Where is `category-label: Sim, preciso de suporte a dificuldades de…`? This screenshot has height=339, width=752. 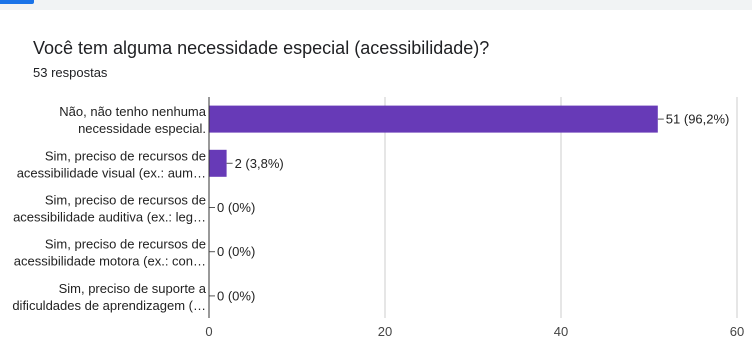
category-label: Sim, preciso de suporte a dificuldades de… is located at coordinates (109, 297).